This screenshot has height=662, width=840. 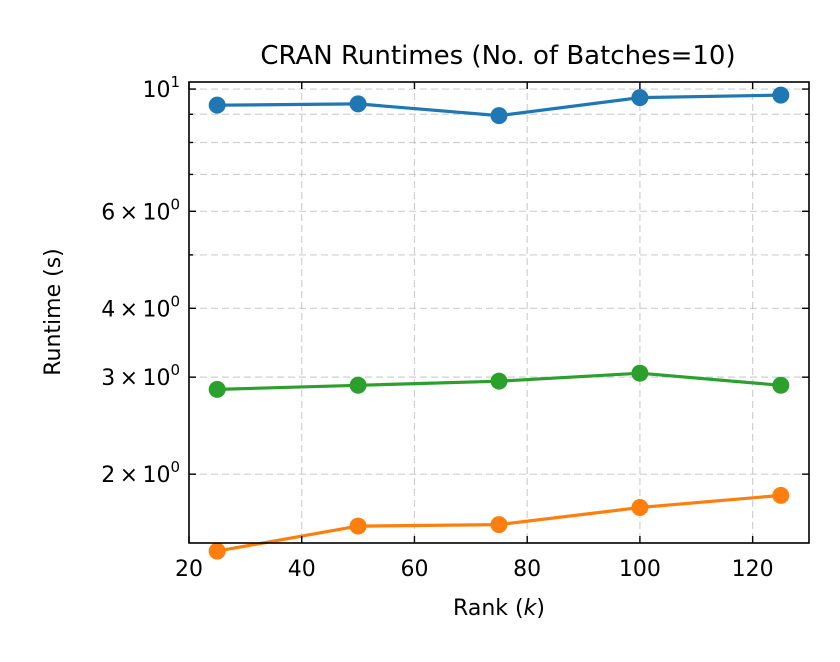 What do you see at coordinates (189, 569) in the screenshot?
I see `x-tick-label: 20` at bounding box center [189, 569].